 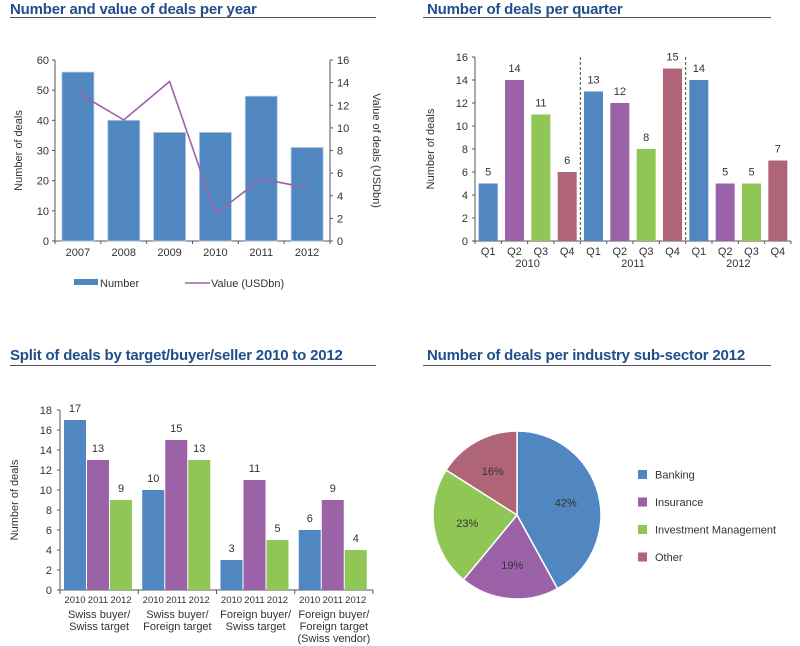 What do you see at coordinates (778, 200) in the screenshot?
I see `bar-2012-Q4` at bounding box center [778, 200].